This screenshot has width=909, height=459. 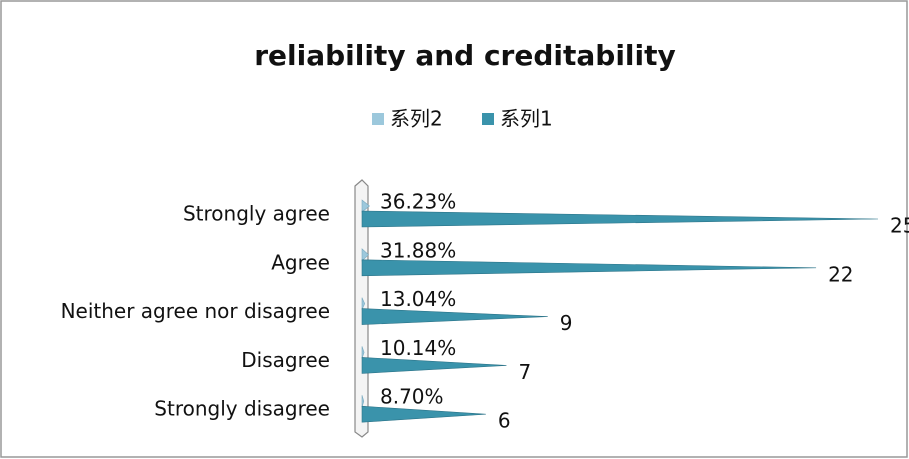 What do you see at coordinates (566, 323) in the screenshot?
I see `data-label: 9` at bounding box center [566, 323].